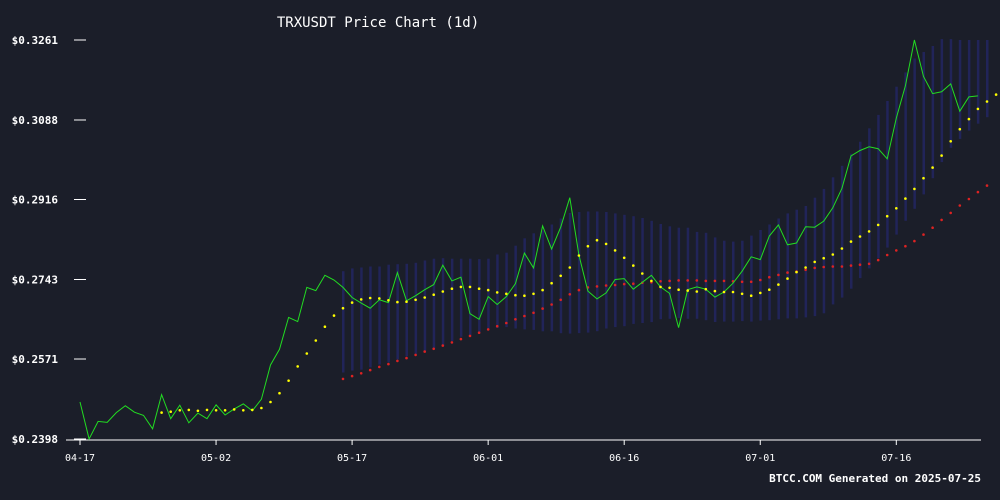 The height and width of the screenshot is (500, 1000). I want to click on chart-footer: BTCC.COM Generated on 2025-07-25, so click(875, 478).